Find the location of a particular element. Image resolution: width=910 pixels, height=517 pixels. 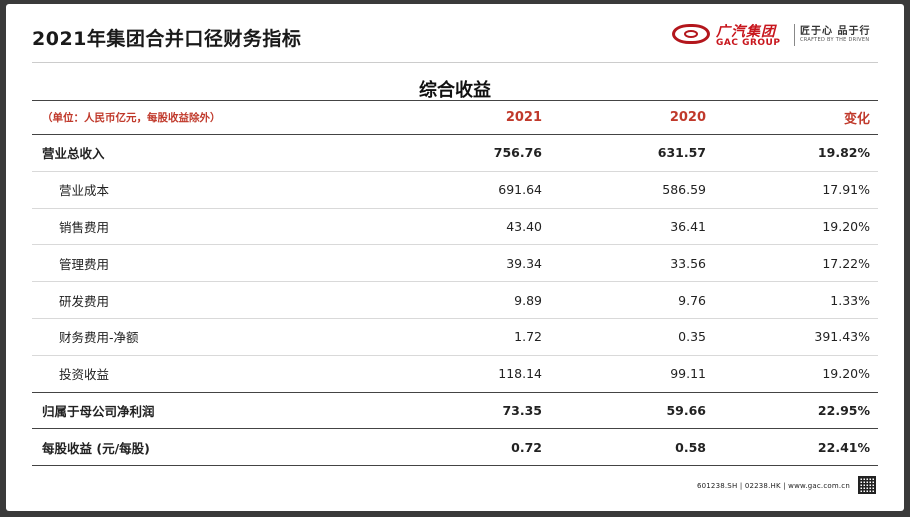

cell-2020: 9.76 is located at coordinates (692, 300).